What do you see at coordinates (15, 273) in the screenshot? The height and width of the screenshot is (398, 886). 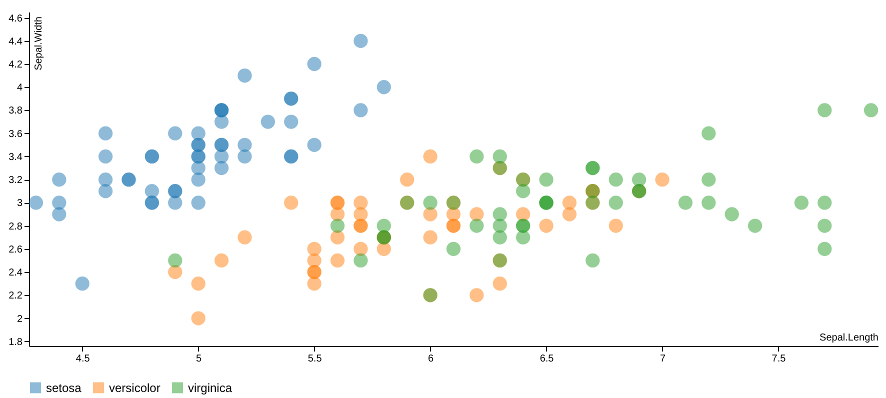 I see `y-tick-label: 2.4` at bounding box center [15, 273].